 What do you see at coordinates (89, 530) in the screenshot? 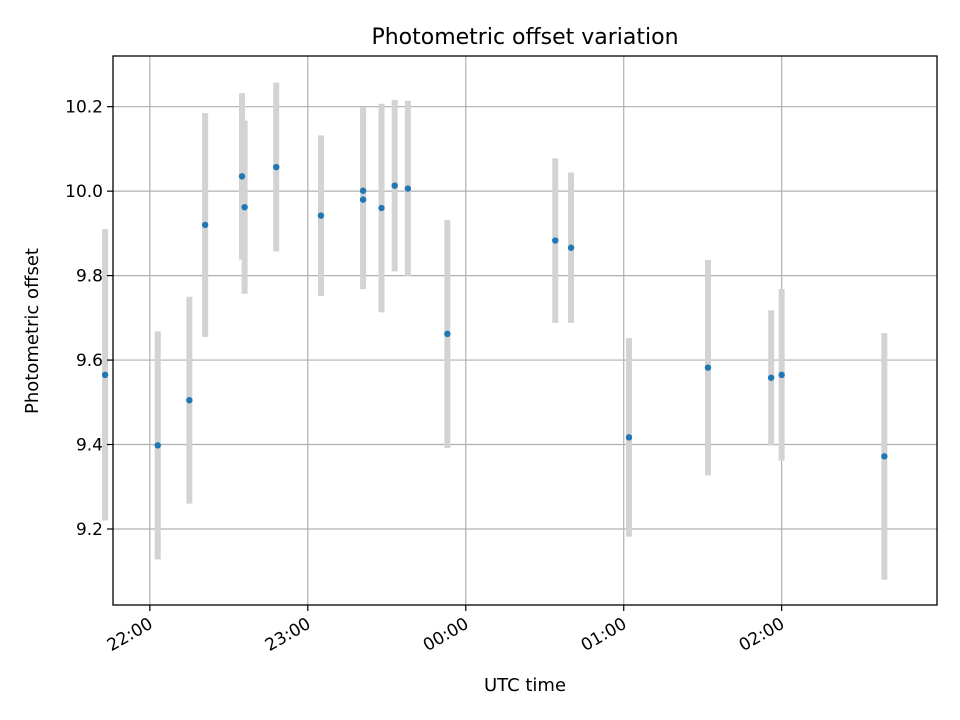
I see `y-tick-label: 9.2` at bounding box center [89, 530].